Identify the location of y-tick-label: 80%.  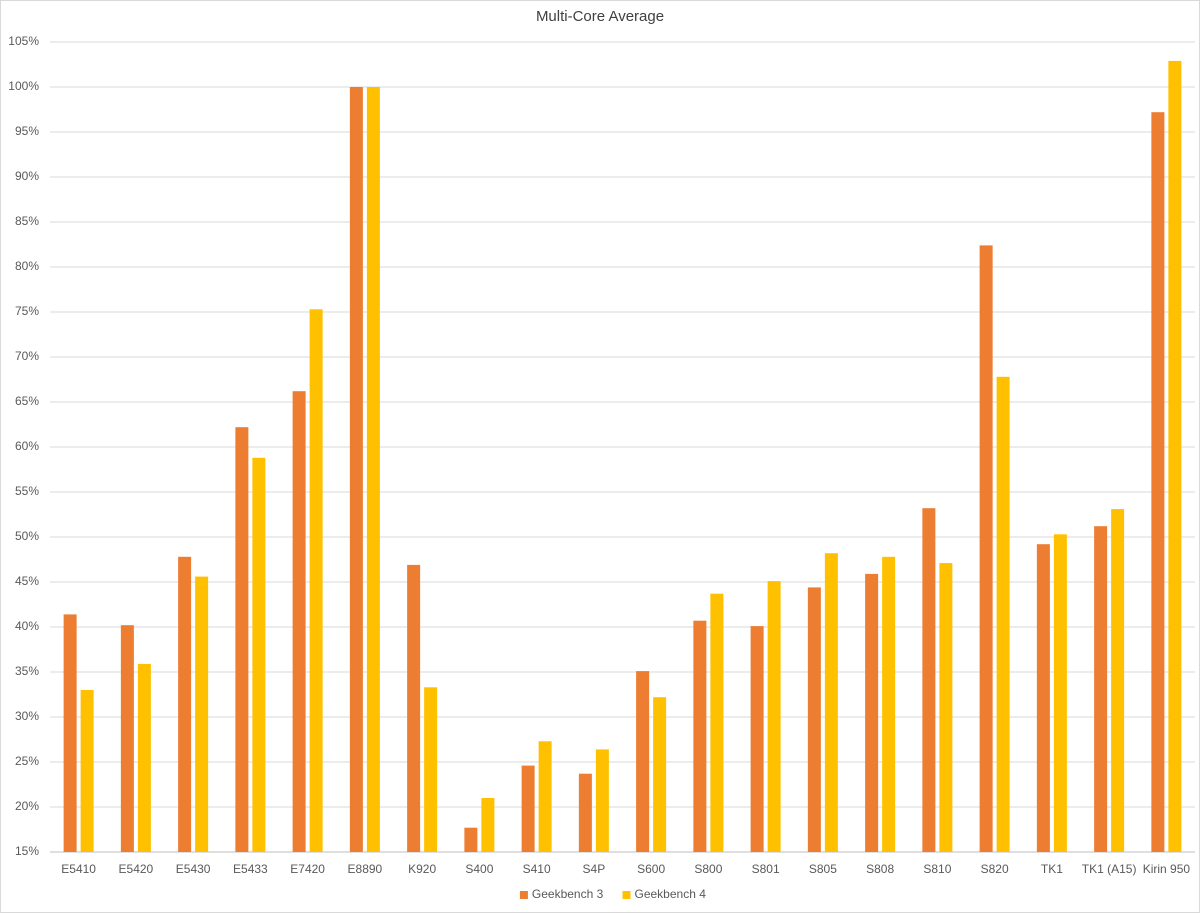
(27, 266).